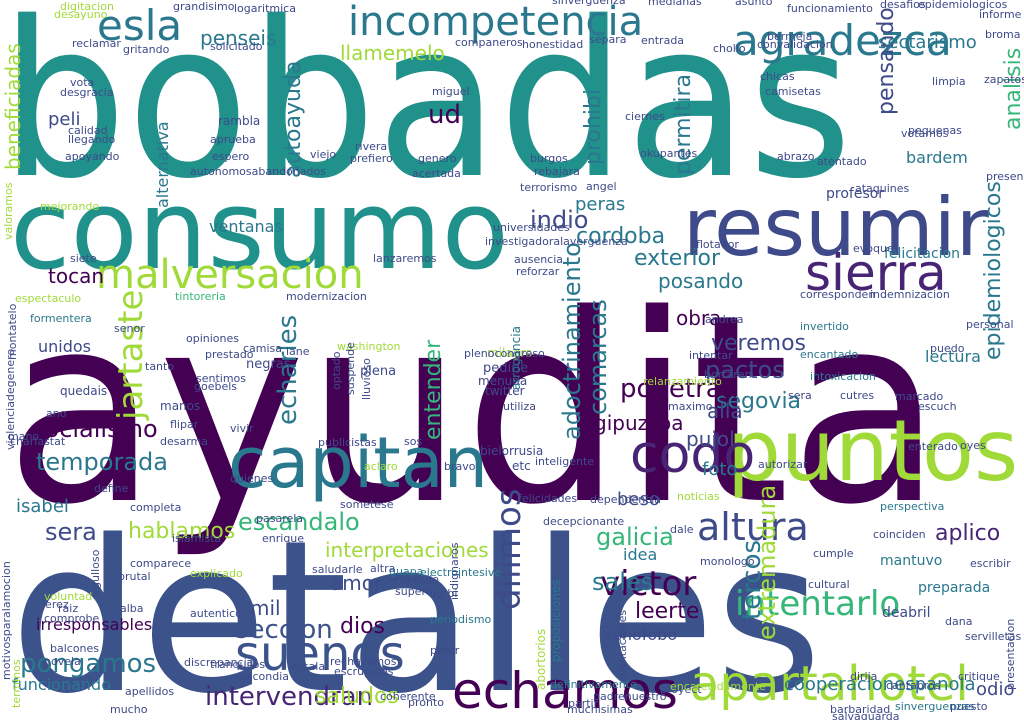 The height and width of the screenshot is (720, 1024). What do you see at coordinates (911, 561) in the screenshot?
I see `word-mantuvo: mantuvo` at bounding box center [911, 561].